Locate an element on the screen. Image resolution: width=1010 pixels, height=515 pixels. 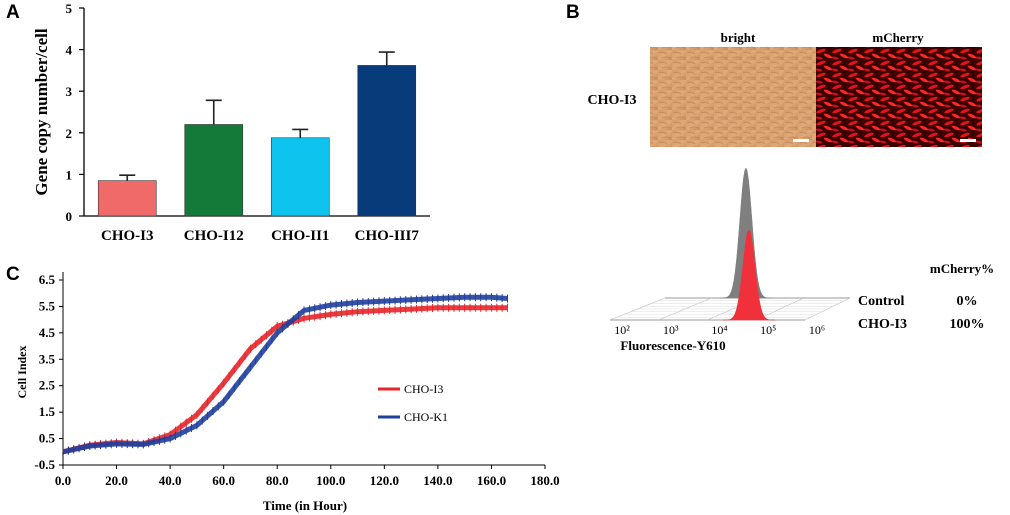
x-tick-label: 80.0 is located at coordinates (277, 480).